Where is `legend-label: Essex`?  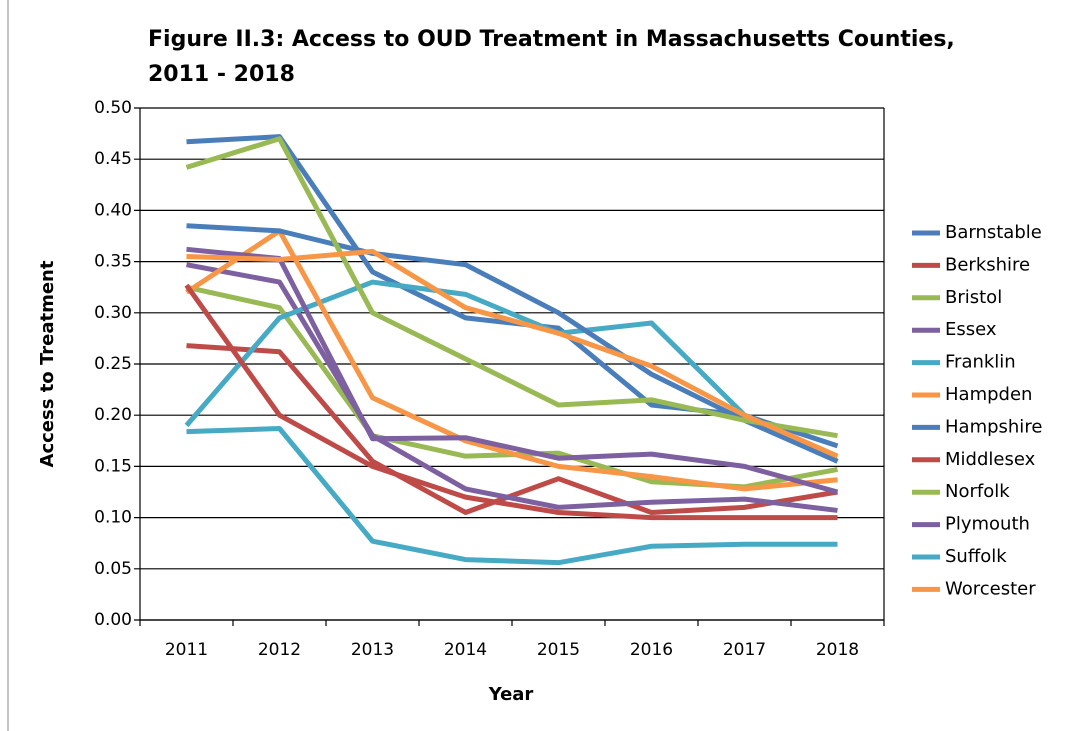
legend-label: Essex is located at coordinates (971, 329).